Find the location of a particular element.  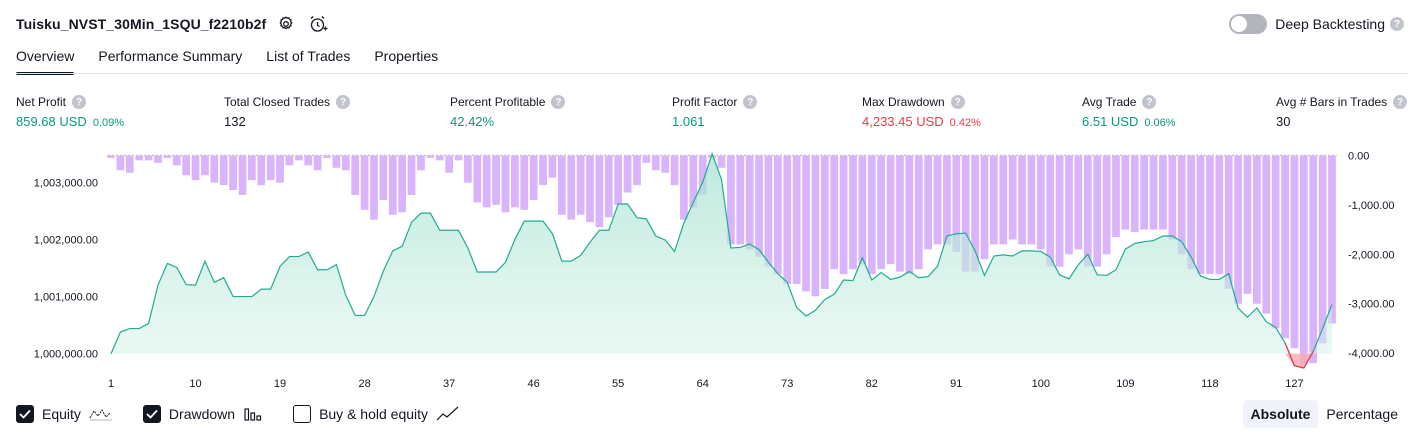

absolute-button: Absolute is located at coordinates (1280, 414).